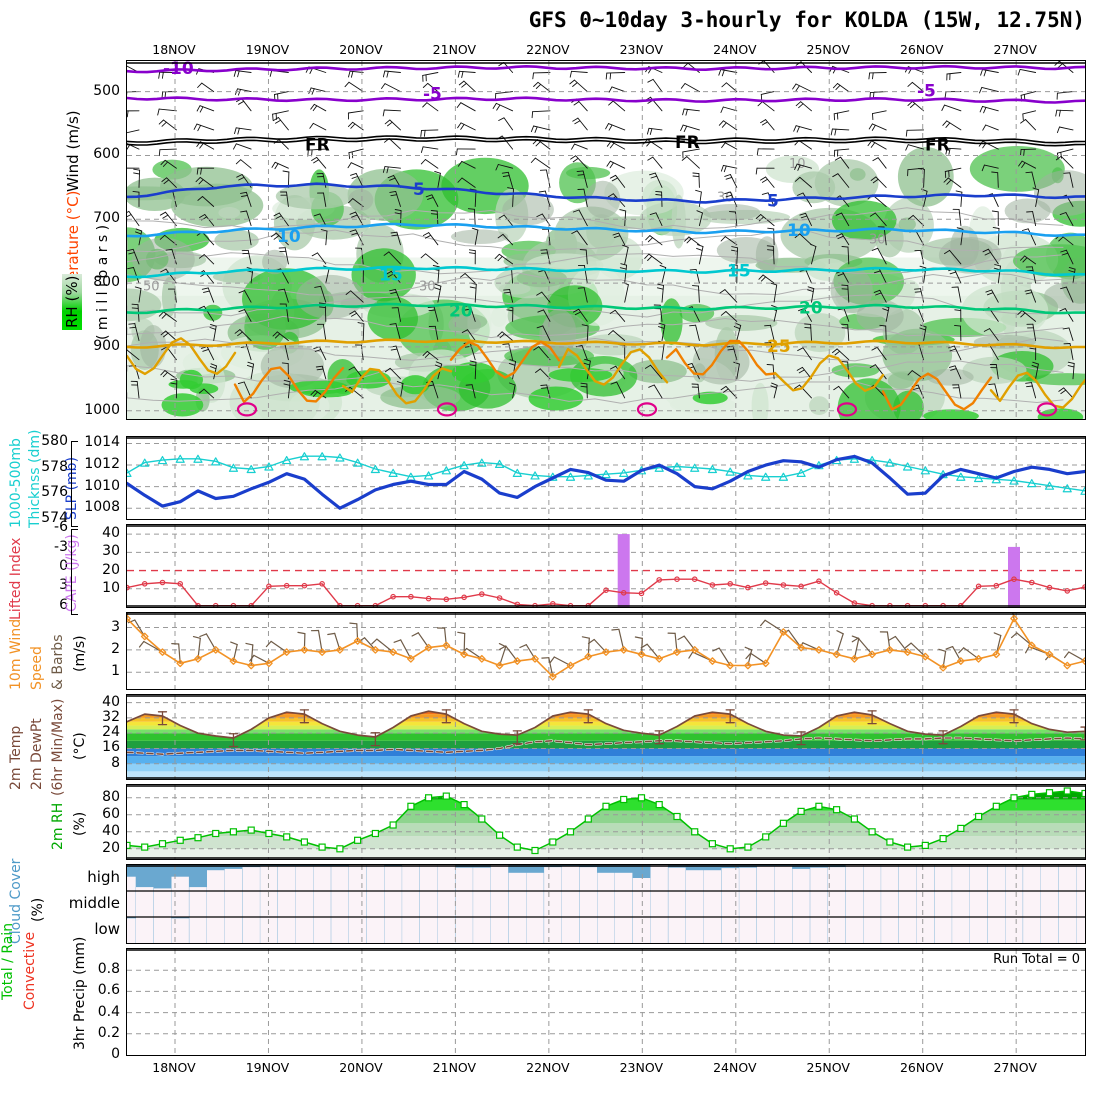 The width and height of the screenshot is (1100, 1100). Describe the element at coordinates (74, 484) in the screenshot. I see `thickness-axis-bracket` at that location.